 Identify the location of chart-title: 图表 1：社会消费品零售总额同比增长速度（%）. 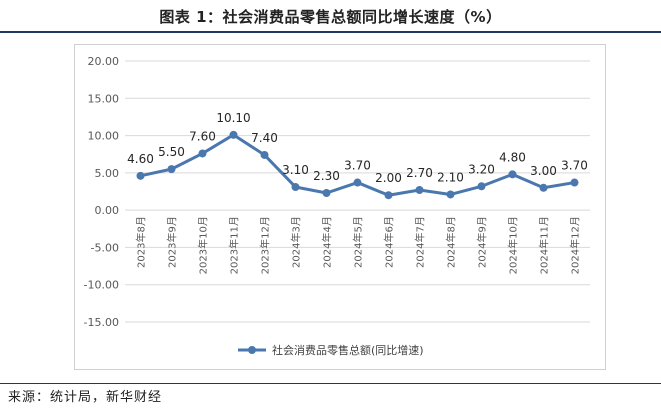
(330, 17).